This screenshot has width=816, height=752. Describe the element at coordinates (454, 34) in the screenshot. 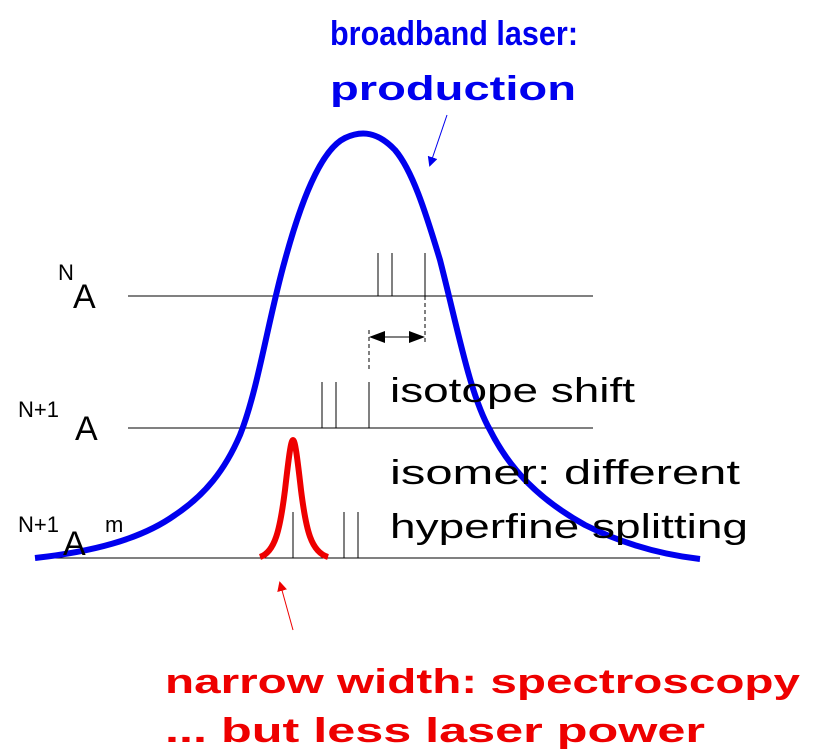

I see `title-line: broadband laser:` at that location.